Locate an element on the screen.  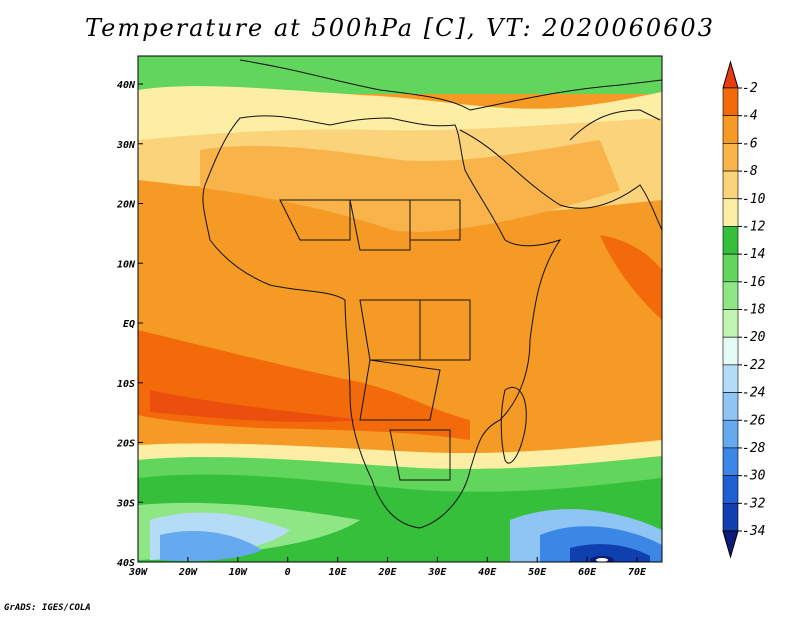
lon-tick-label: 40E is located at coordinates (487, 572).